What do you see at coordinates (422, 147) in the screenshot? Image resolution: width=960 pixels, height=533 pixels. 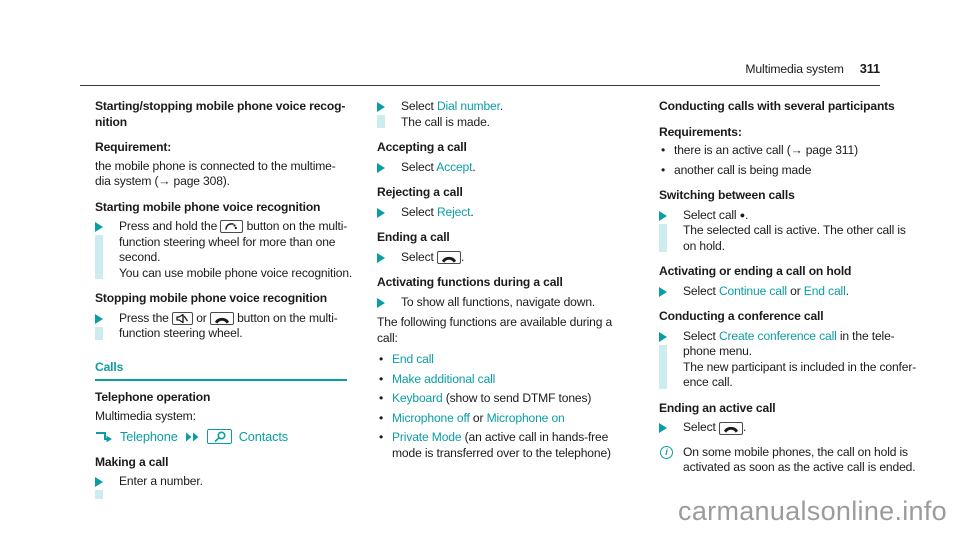 I see `heading-accepting-a-call: Accepting a call` at bounding box center [422, 147].